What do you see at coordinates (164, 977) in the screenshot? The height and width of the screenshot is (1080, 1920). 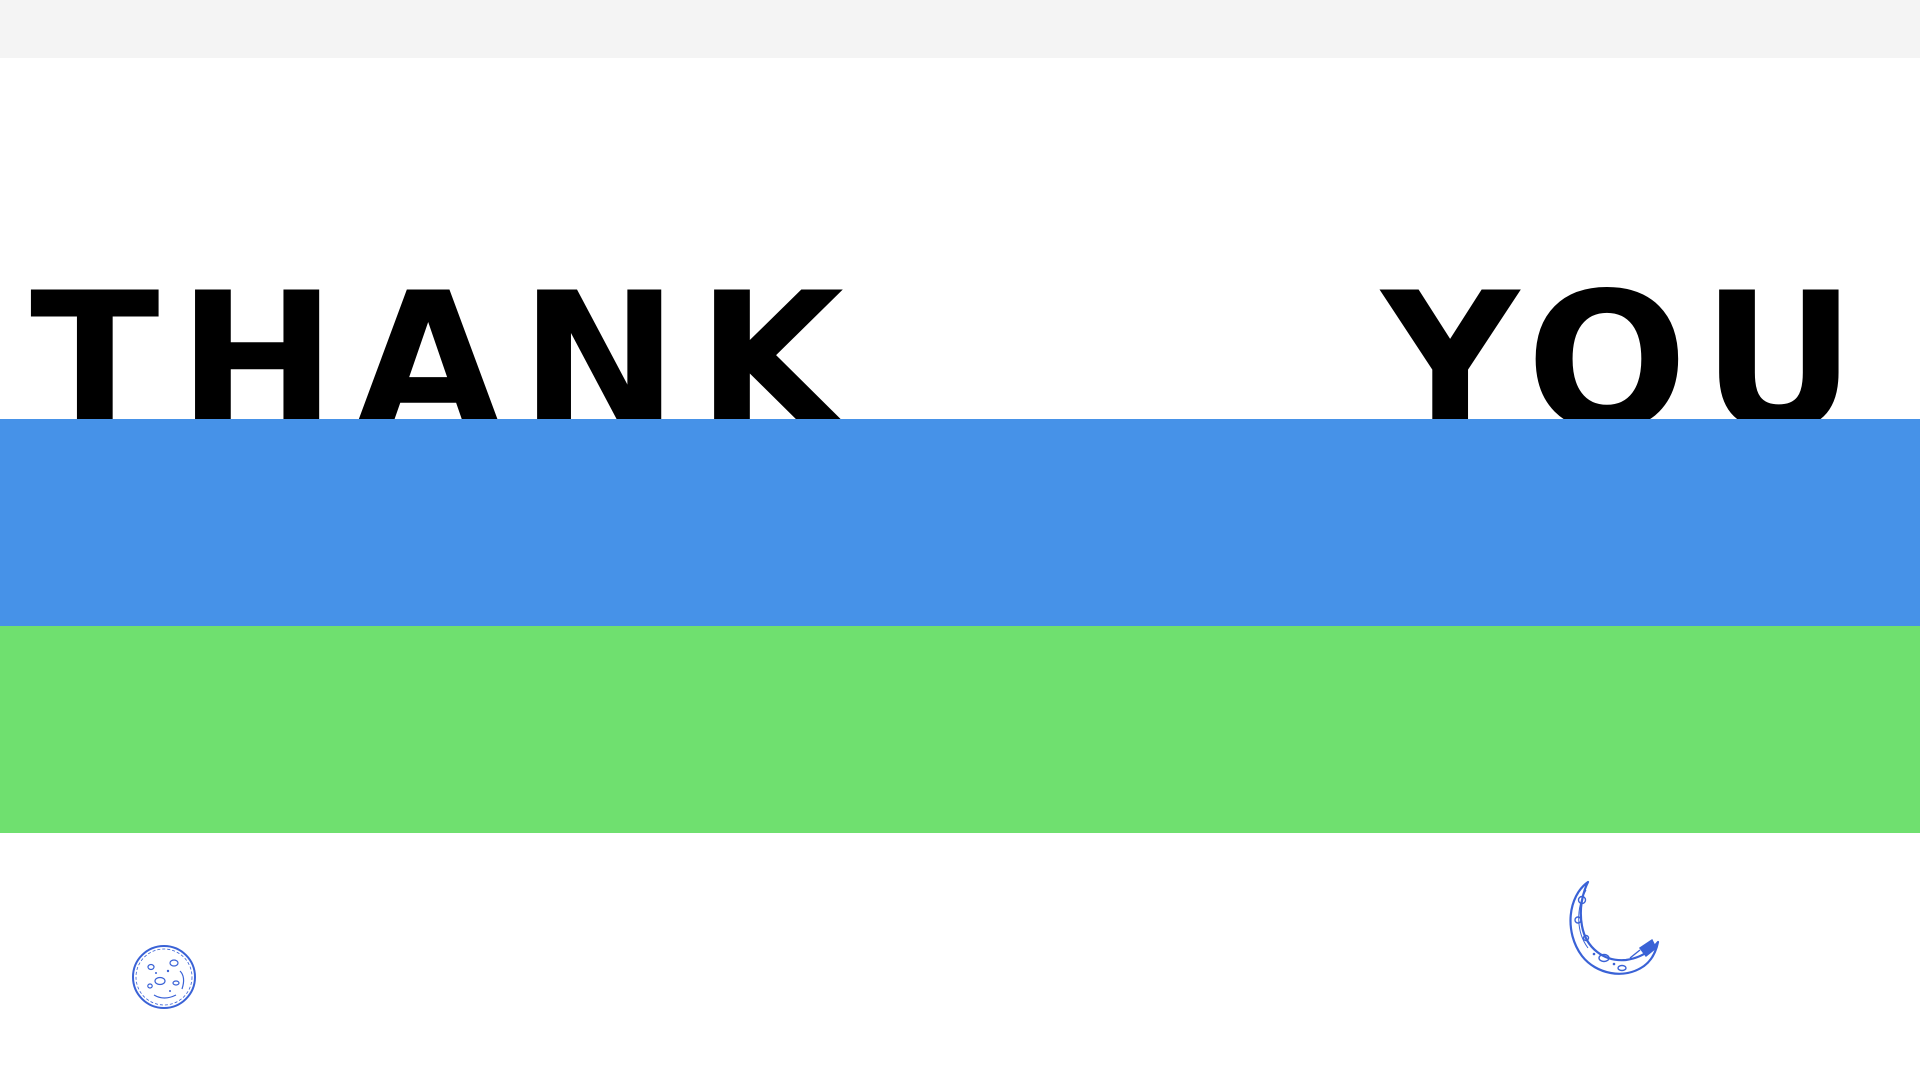 I see `full-moon-icon` at bounding box center [164, 977].